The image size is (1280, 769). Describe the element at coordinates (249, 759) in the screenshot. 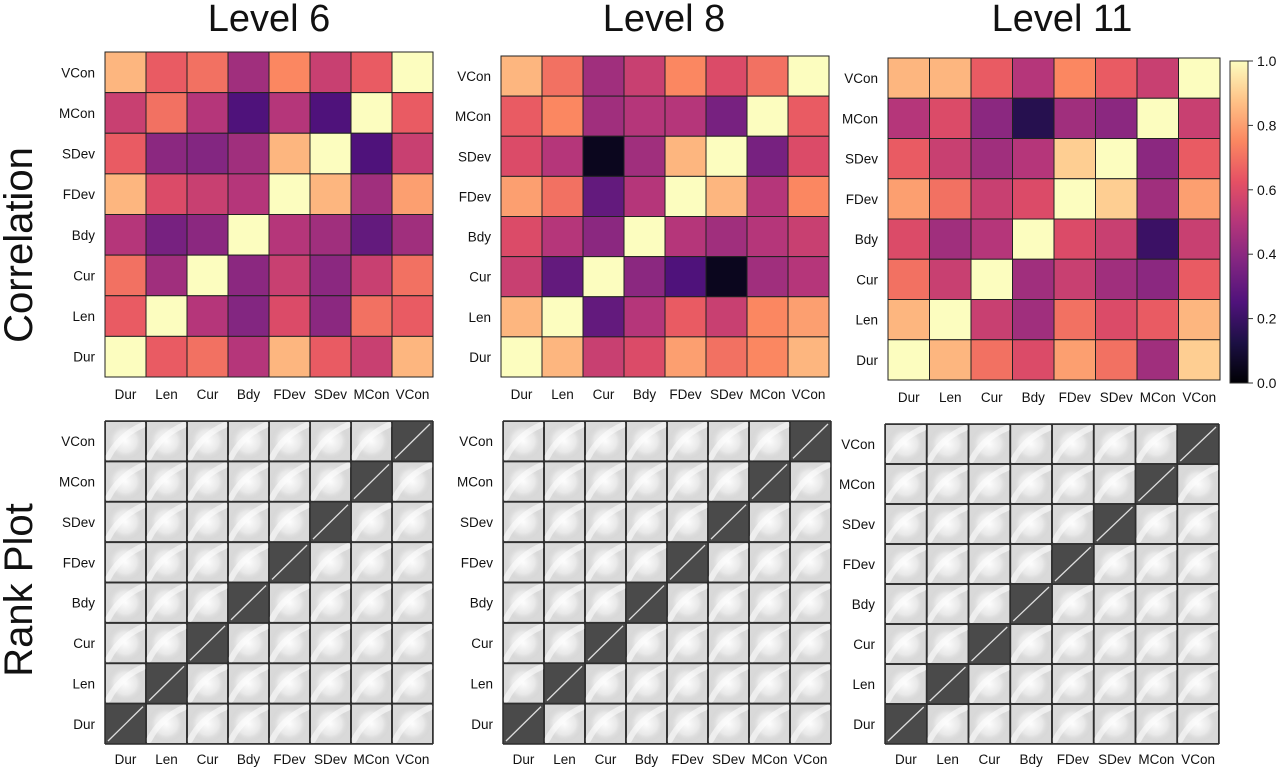

I see `col-label: Bdy` at that location.